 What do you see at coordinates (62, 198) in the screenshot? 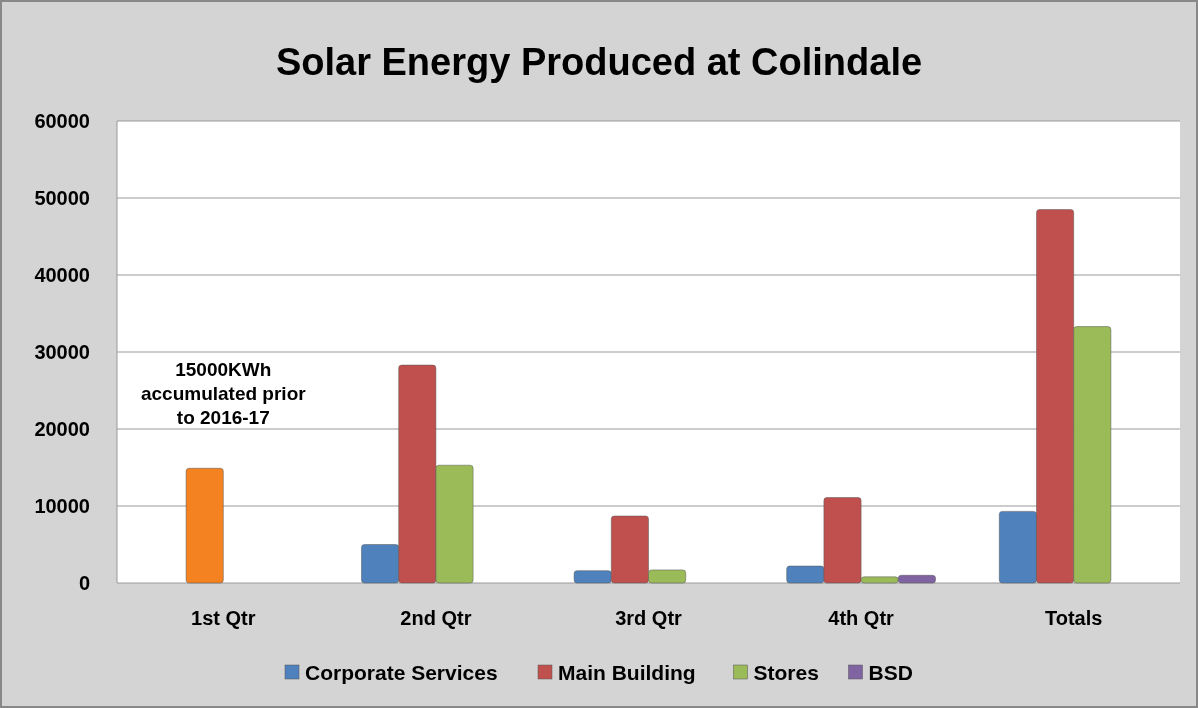
I see `y-tick-label: 50000` at bounding box center [62, 198].